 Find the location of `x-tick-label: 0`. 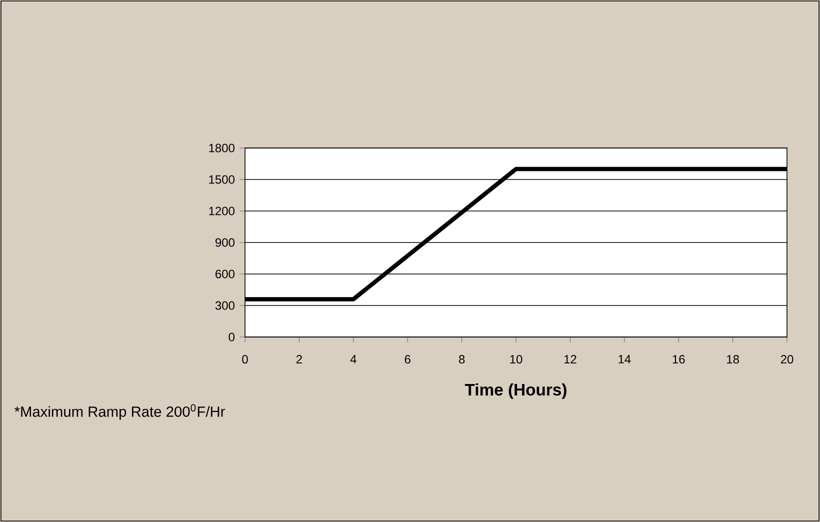

x-tick-label: 0 is located at coordinates (245, 359).